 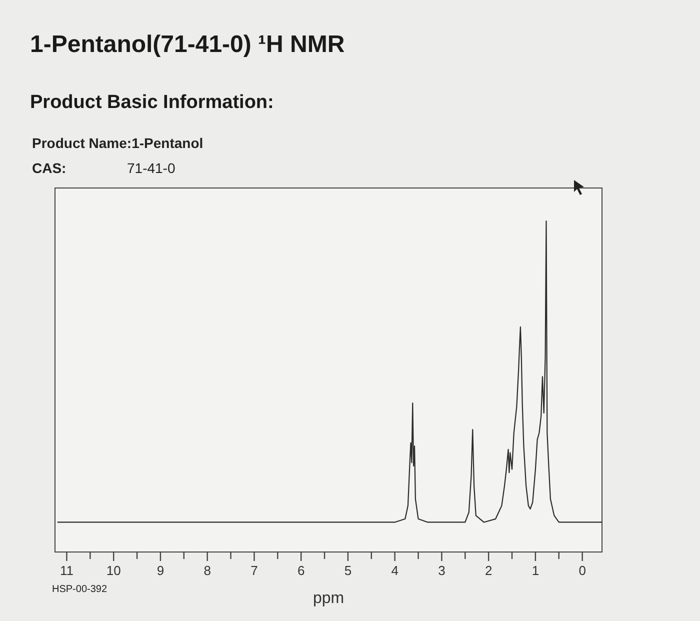 I want to click on x-tick-label: 8, so click(x=207, y=570).